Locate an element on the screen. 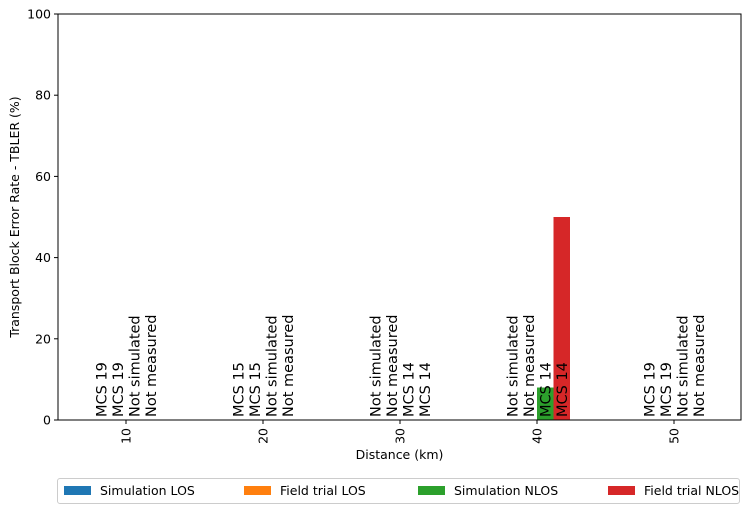  legend-label: Simulation LOS is located at coordinates (147, 490).